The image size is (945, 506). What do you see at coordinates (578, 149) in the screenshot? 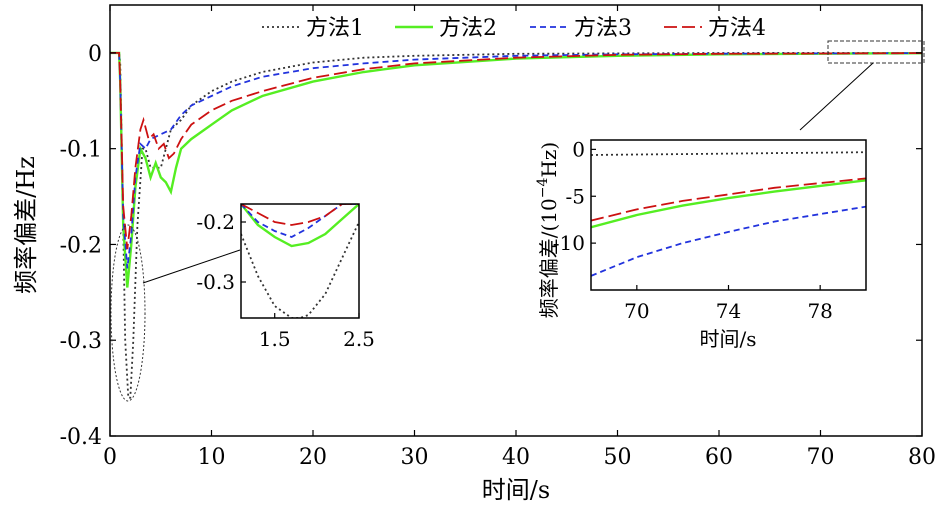
I see `inset-right-y-tick-label-0: 0` at bounding box center [578, 149].